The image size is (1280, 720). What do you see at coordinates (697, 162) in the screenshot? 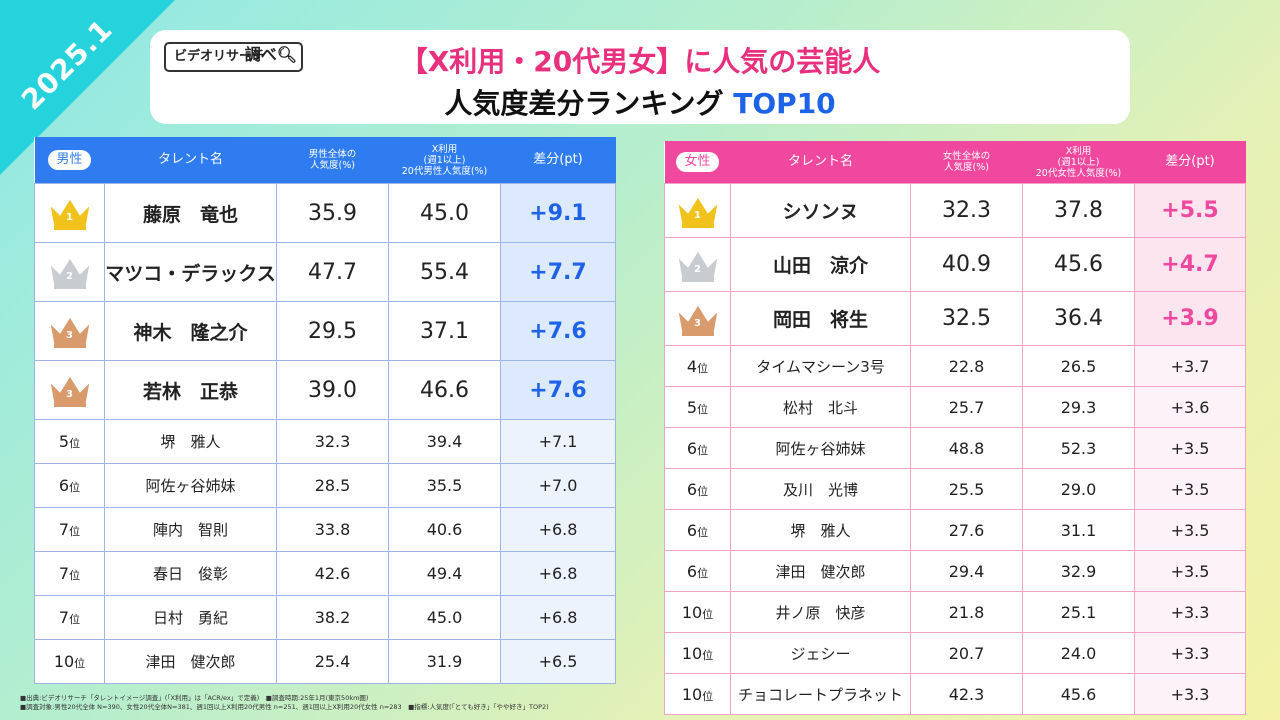
I see `female-gender-label: 女性` at bounding box center [697, 162].